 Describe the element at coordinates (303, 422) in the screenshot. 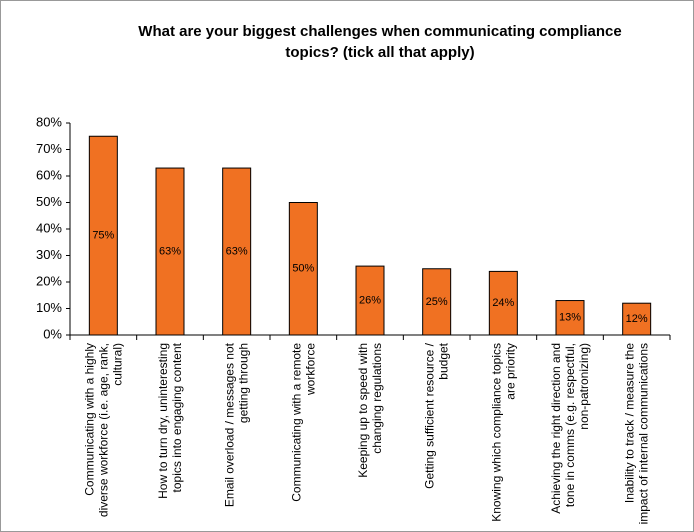

I see `x-tick-label: Communicating with a remote workforce` at that location.